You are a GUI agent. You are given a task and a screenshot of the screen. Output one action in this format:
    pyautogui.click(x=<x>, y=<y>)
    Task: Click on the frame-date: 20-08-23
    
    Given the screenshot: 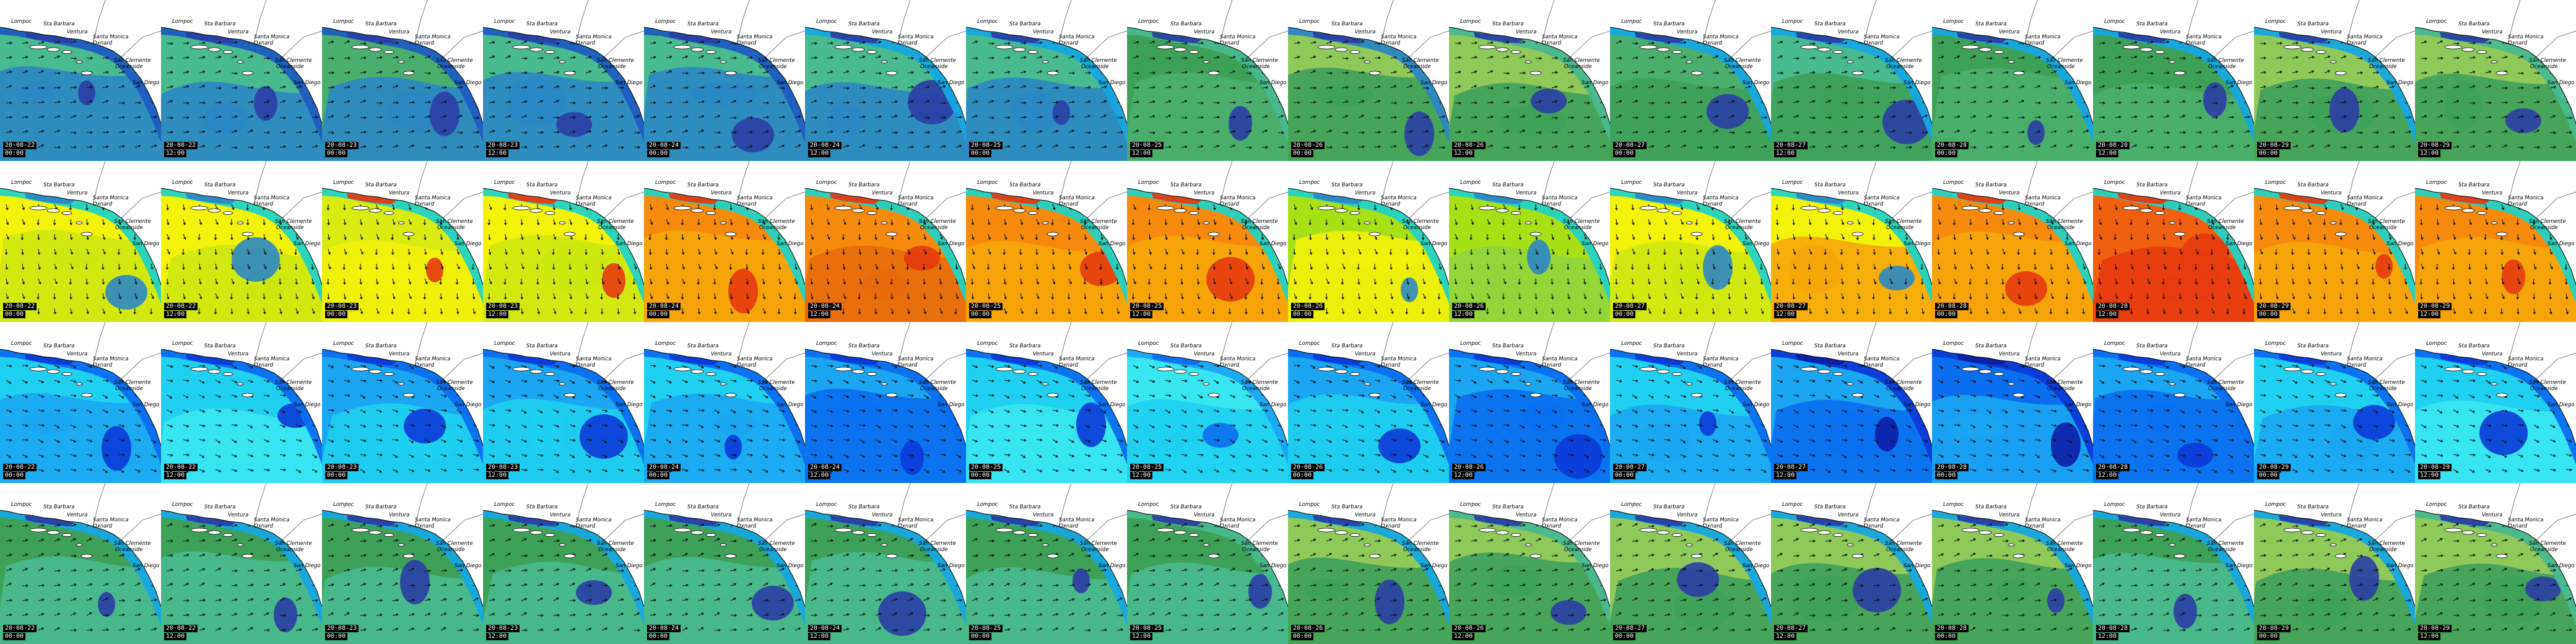 What is the action you would take?
    pyautogui.click(x=342, y=306)
    